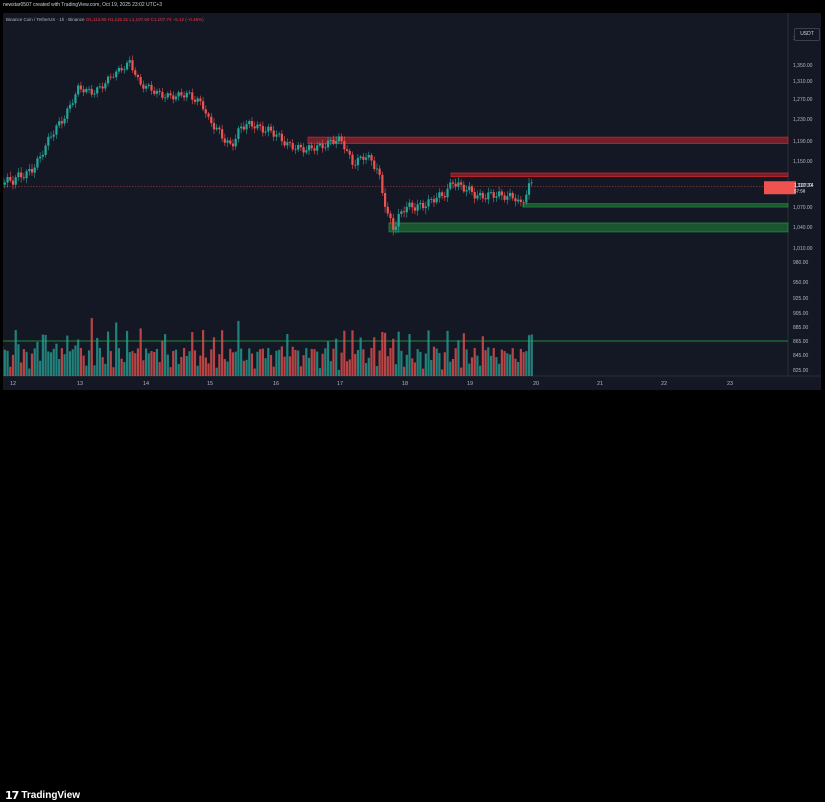 The height and width of the screenshot is (802, 825). I want to click on bar-countdown: 57:58, so click(800, 191).